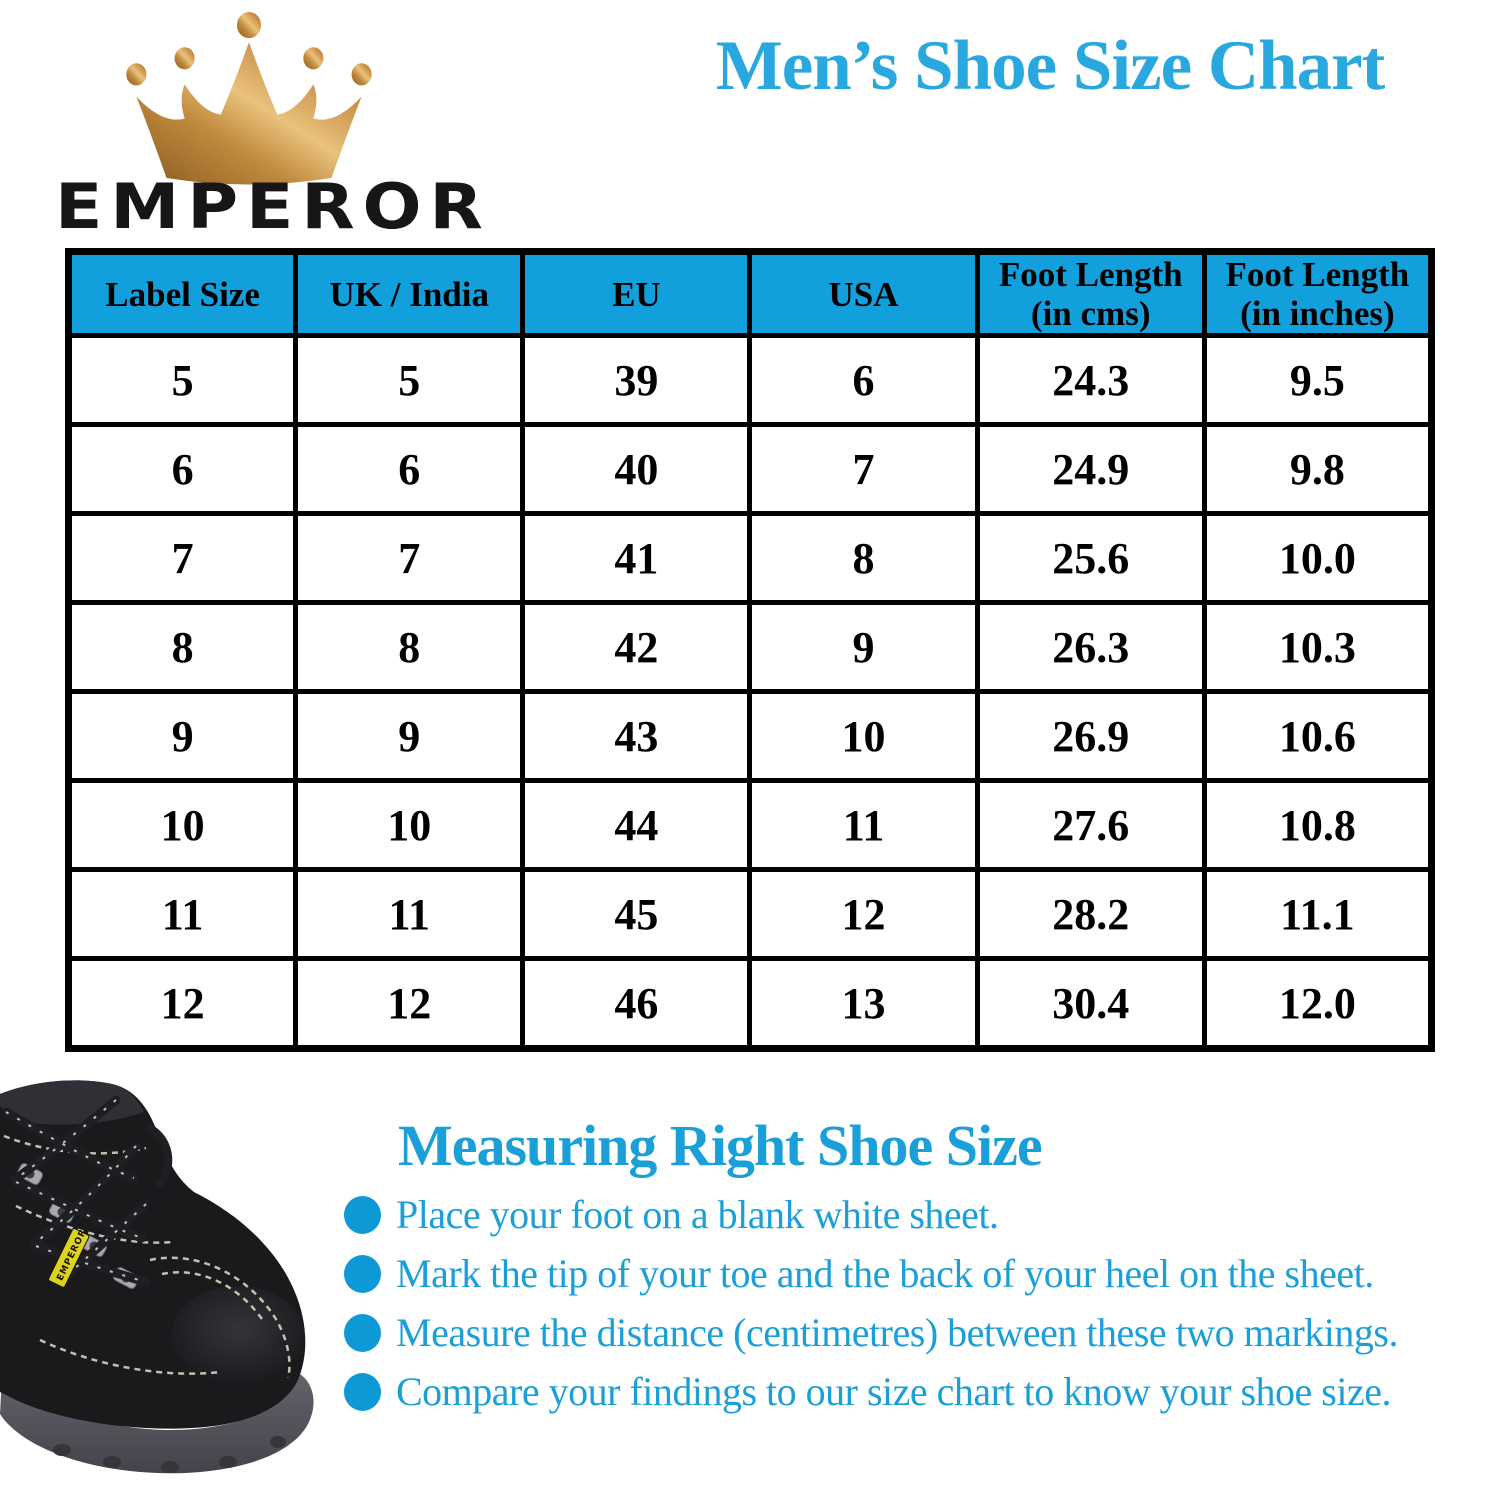 The height and width of the screenshot is (1500, 1500). I want to click on table-cell: 26.9, so click(1090, 736).